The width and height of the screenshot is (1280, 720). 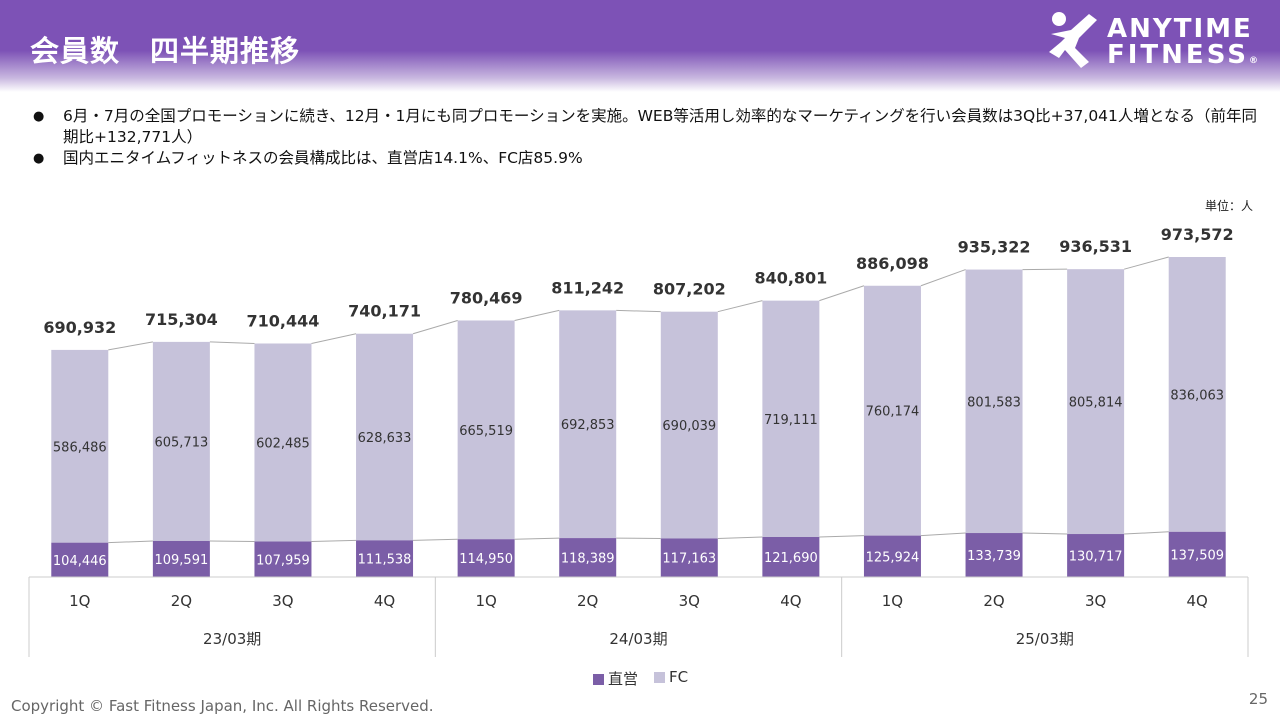 What do you see at coordinates (640, 46) in the screenshot?
I see `header-band: 会員数 四半期推移 ANYTIME FITNESS®` at bounding box center [640, 46].